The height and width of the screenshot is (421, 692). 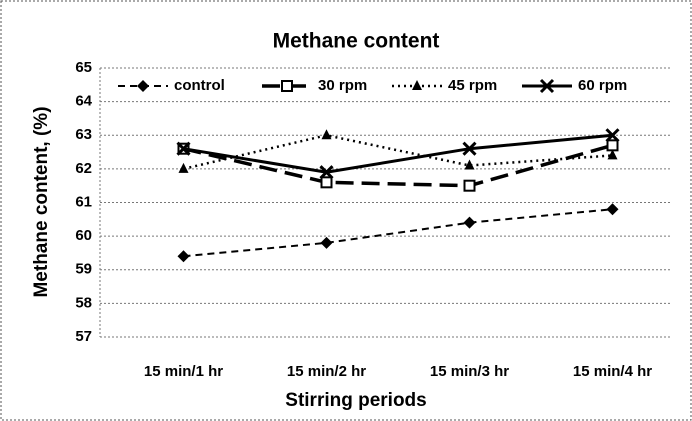 I want to click on legend-label: 45 rpm, so click(x=472, y=85).